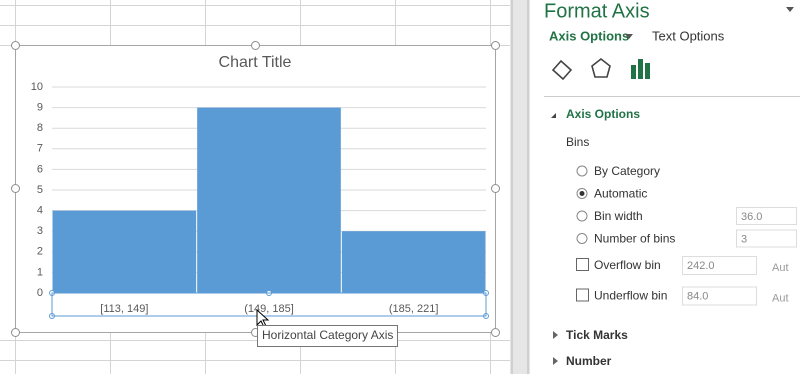 Image resolution: width=800 pixels, height=374 pixels. What do you see at coordinates (688, 35) in the screenshot?
I see `tab: Text Options` at bounding box center [688, 35].